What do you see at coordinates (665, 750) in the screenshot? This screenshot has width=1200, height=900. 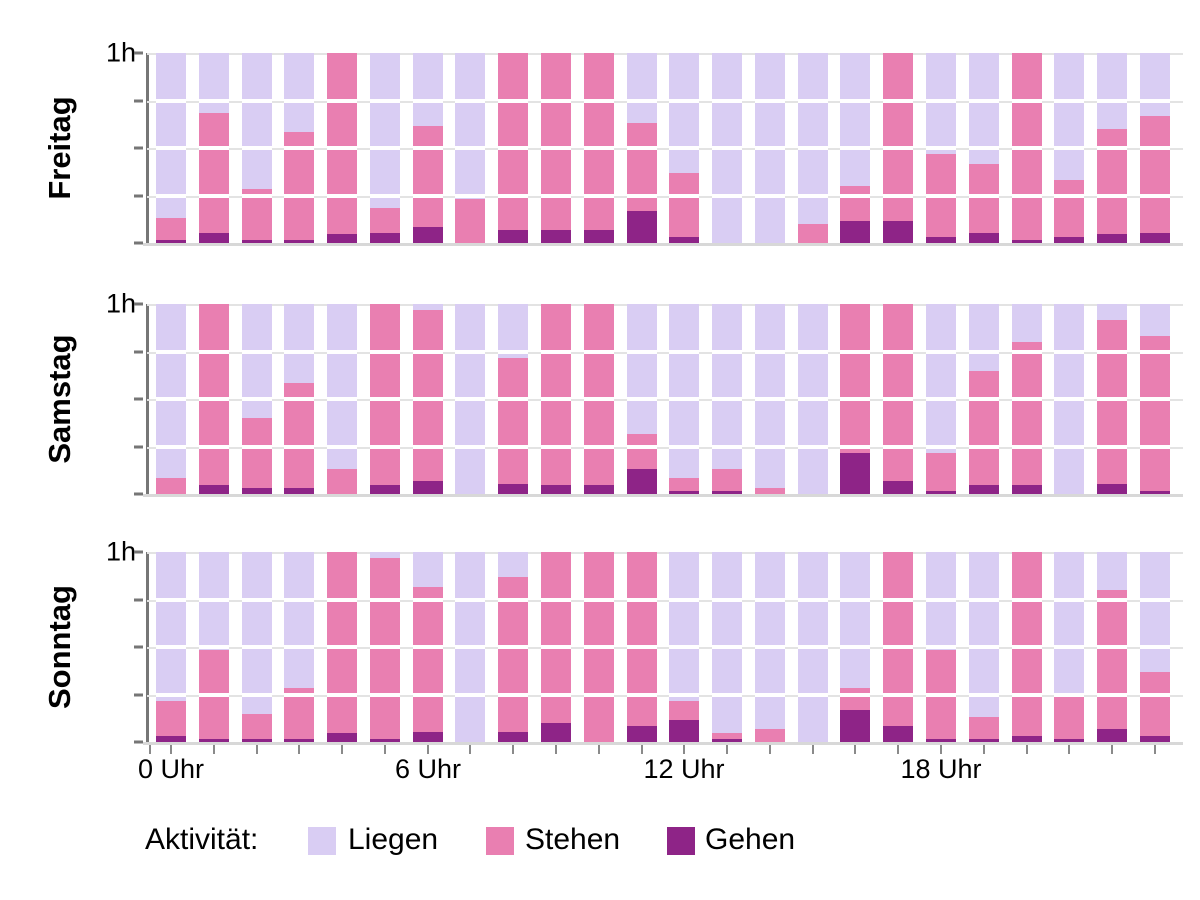 I see `x-axis` at bounding box center [665, 750].